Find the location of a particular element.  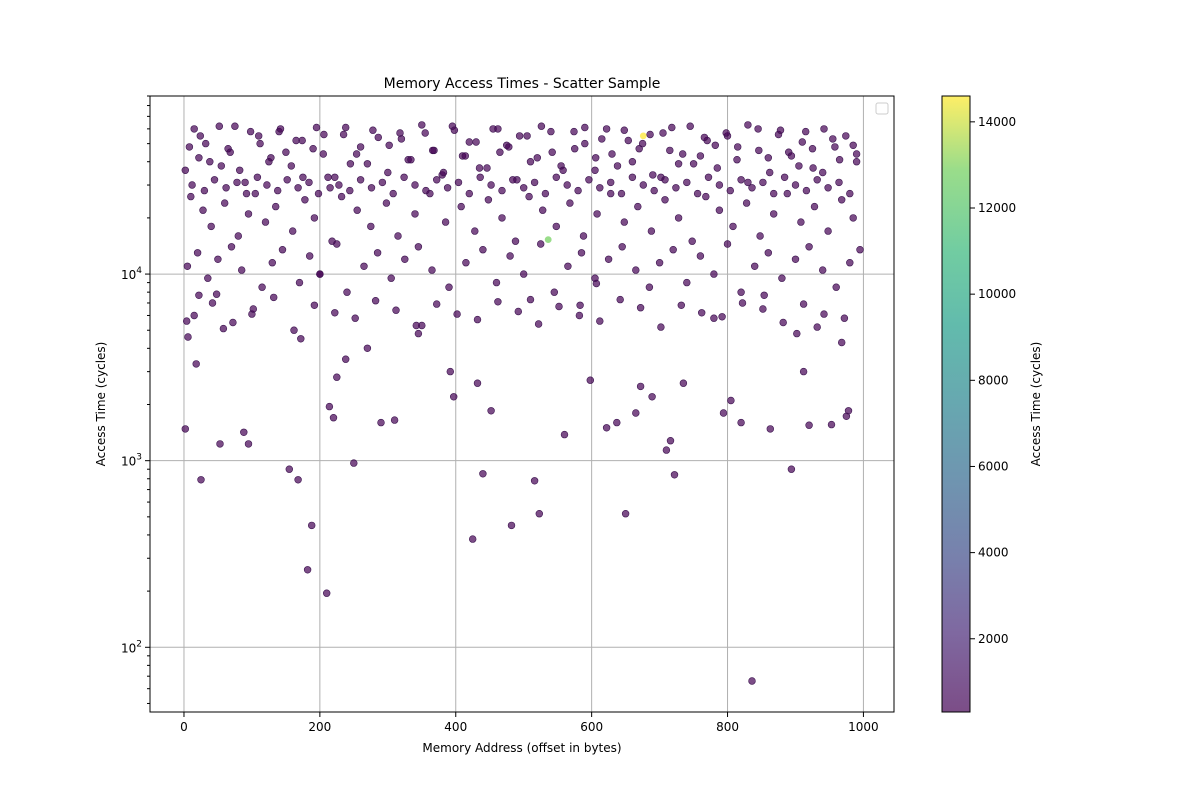

colorbar-tick-label: 12000 is located at coordinates (997, 208).